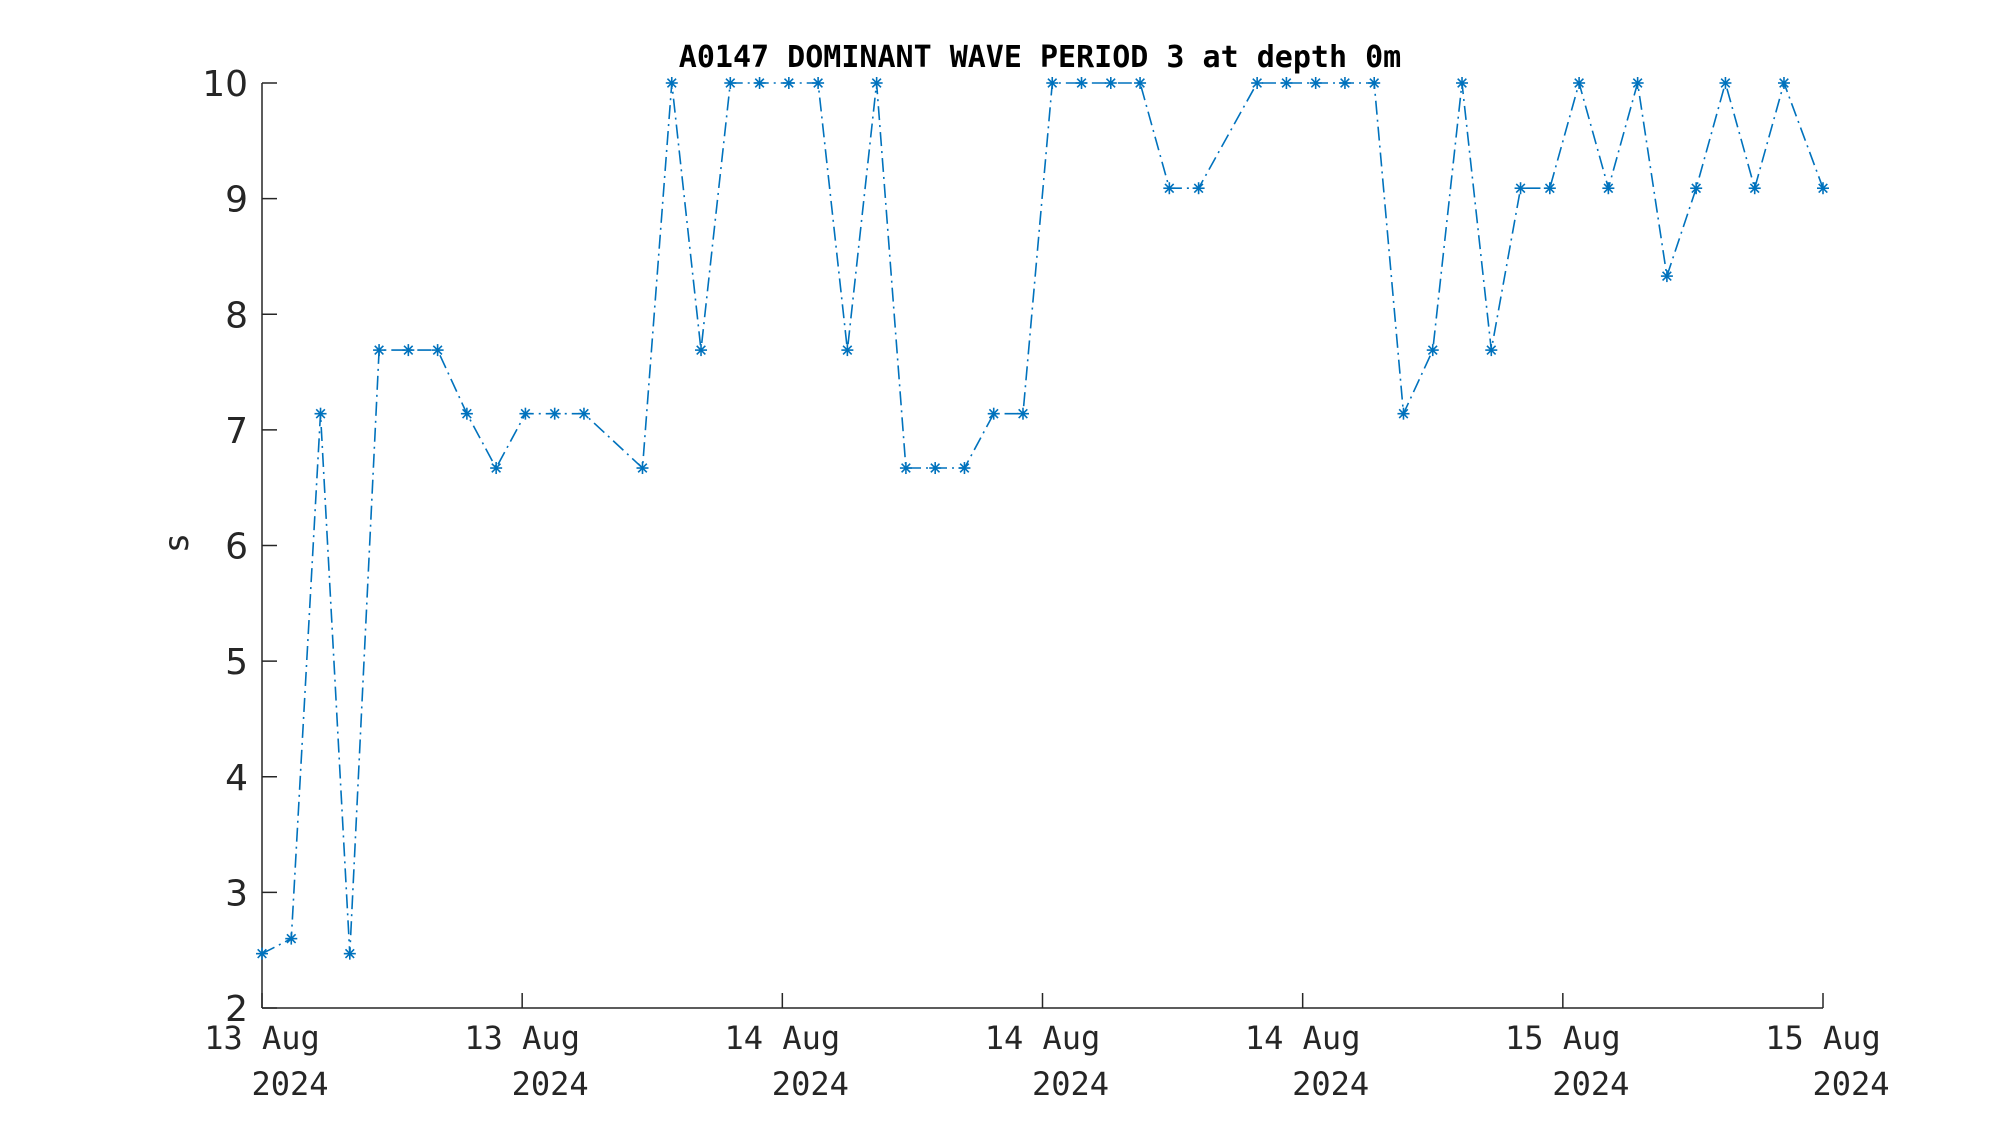 This screenshot has width=2000, height=1125. I want to click on y-tick-label: 9, so click(236, 200).